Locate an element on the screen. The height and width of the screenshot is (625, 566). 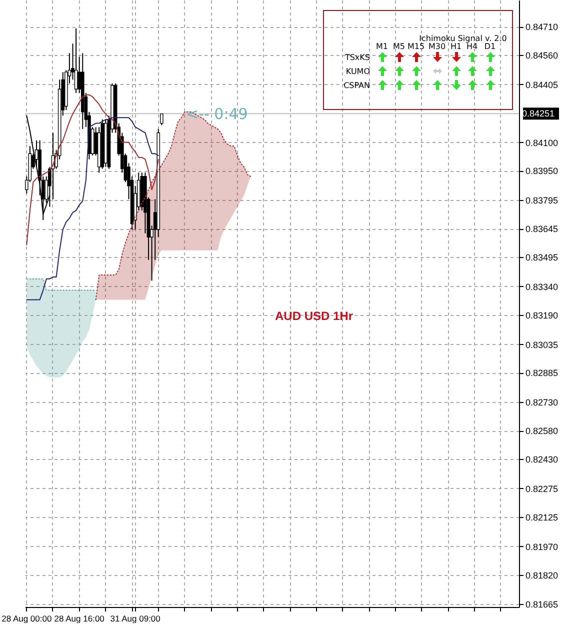
y-tick-label: 0.84560 is located at coordinates (542, 55).